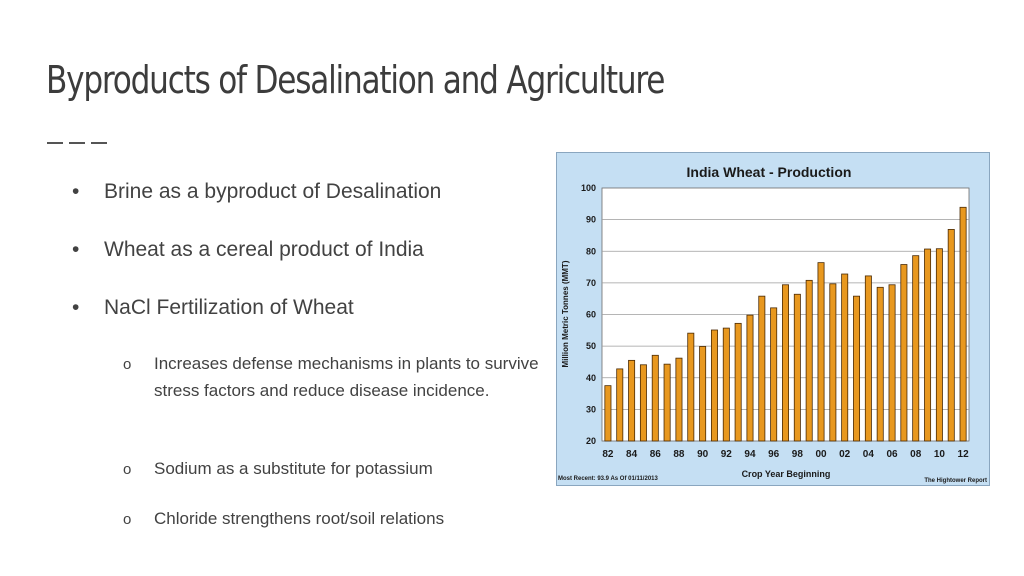 This screenshot has width=1024, height=576. Describe the element at coordinates (703, 454) in the screenshot. I see `x-tick-label: 90` at that location.